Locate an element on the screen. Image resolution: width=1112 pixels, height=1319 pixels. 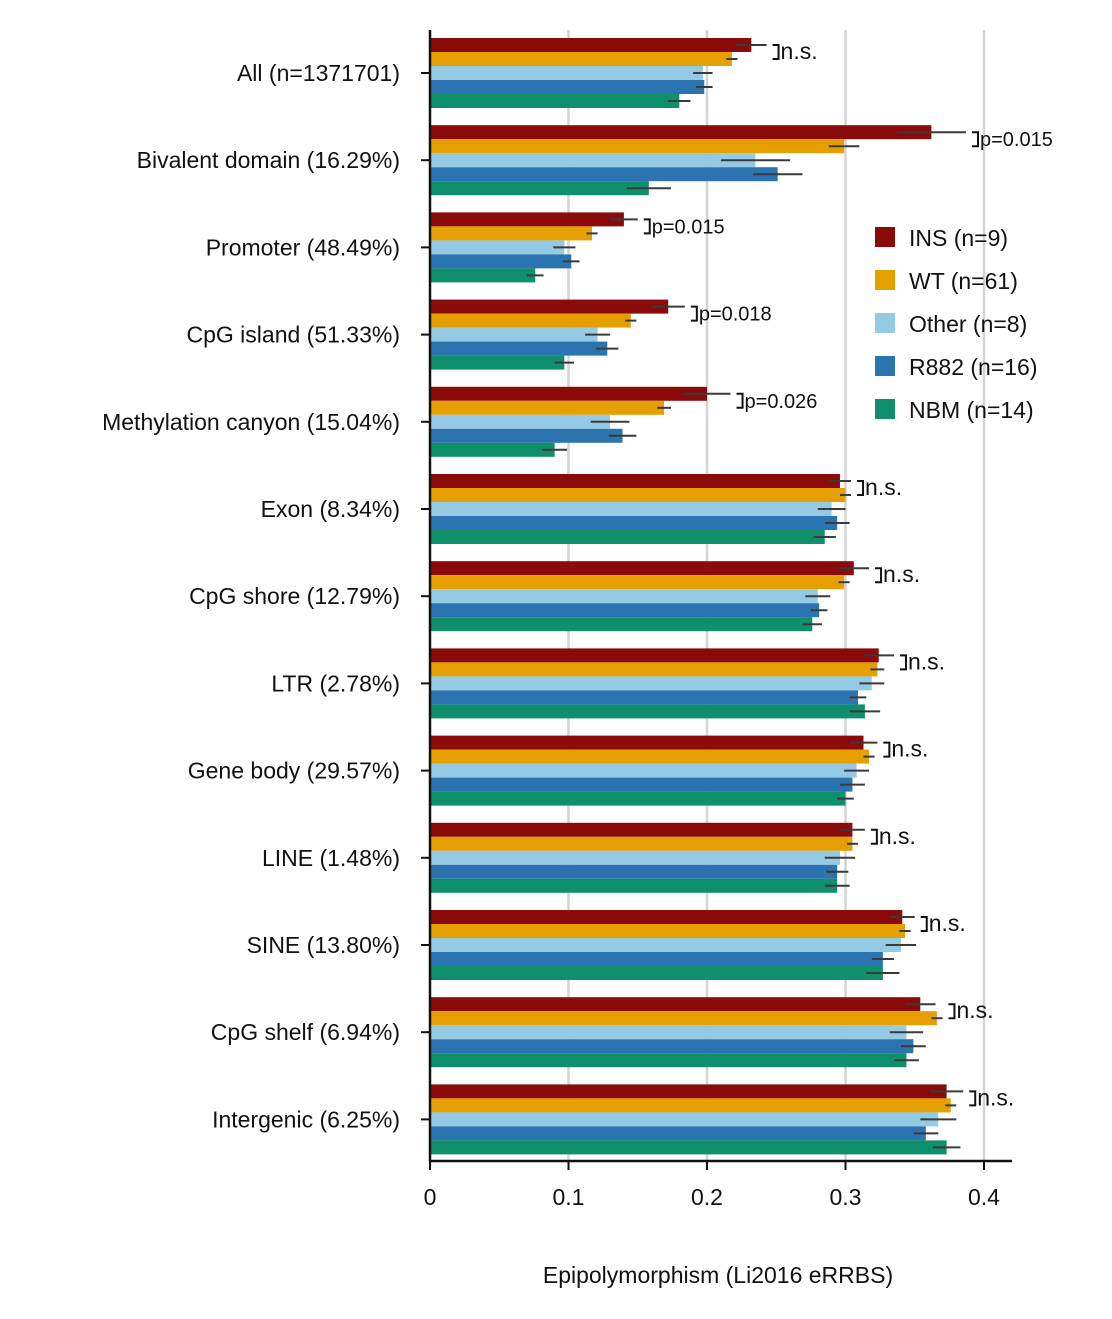
x-tick-label: 0.2 is located at coordinates (707, 1197).